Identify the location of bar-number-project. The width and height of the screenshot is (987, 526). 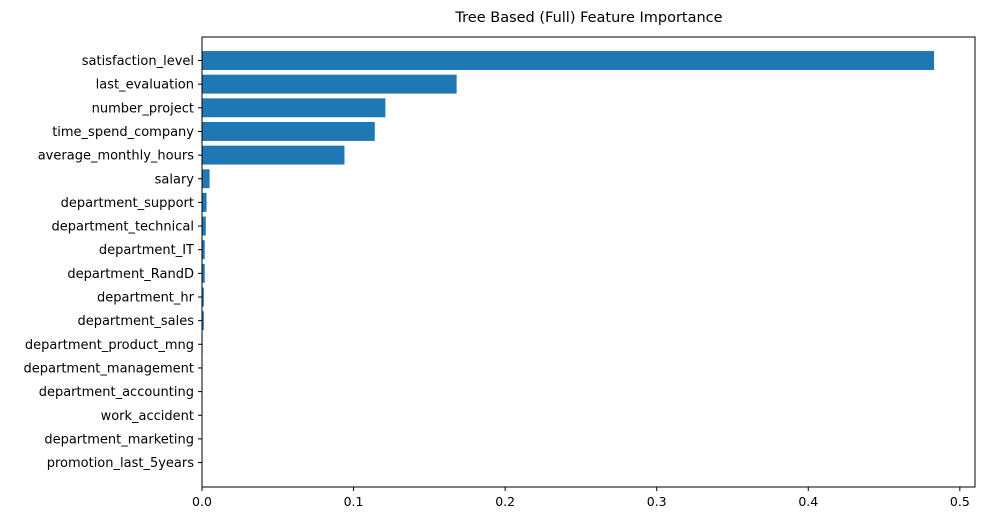
(294, 108).